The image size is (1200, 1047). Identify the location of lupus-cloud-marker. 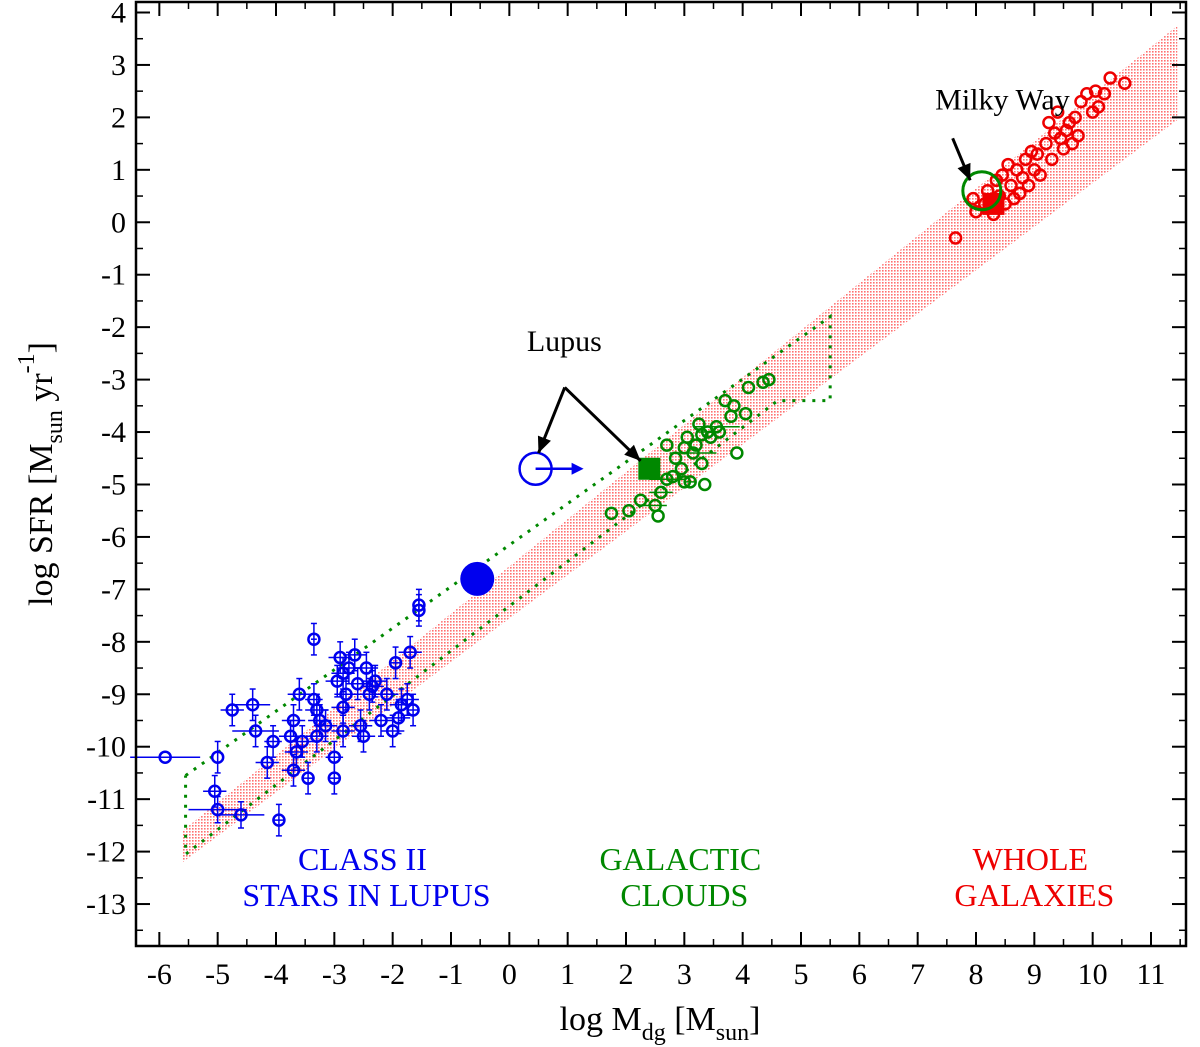
(649, 468).